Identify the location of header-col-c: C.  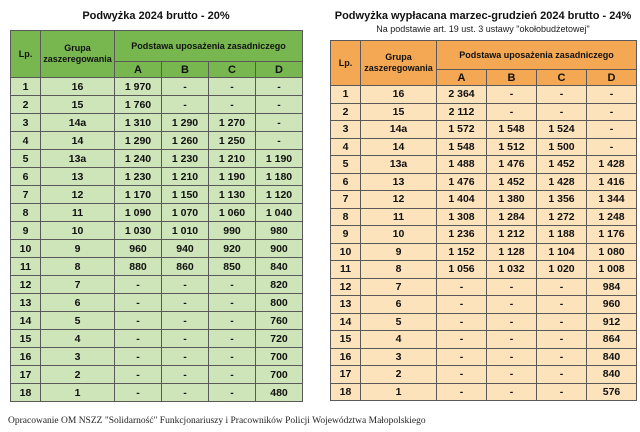
(232, 69).